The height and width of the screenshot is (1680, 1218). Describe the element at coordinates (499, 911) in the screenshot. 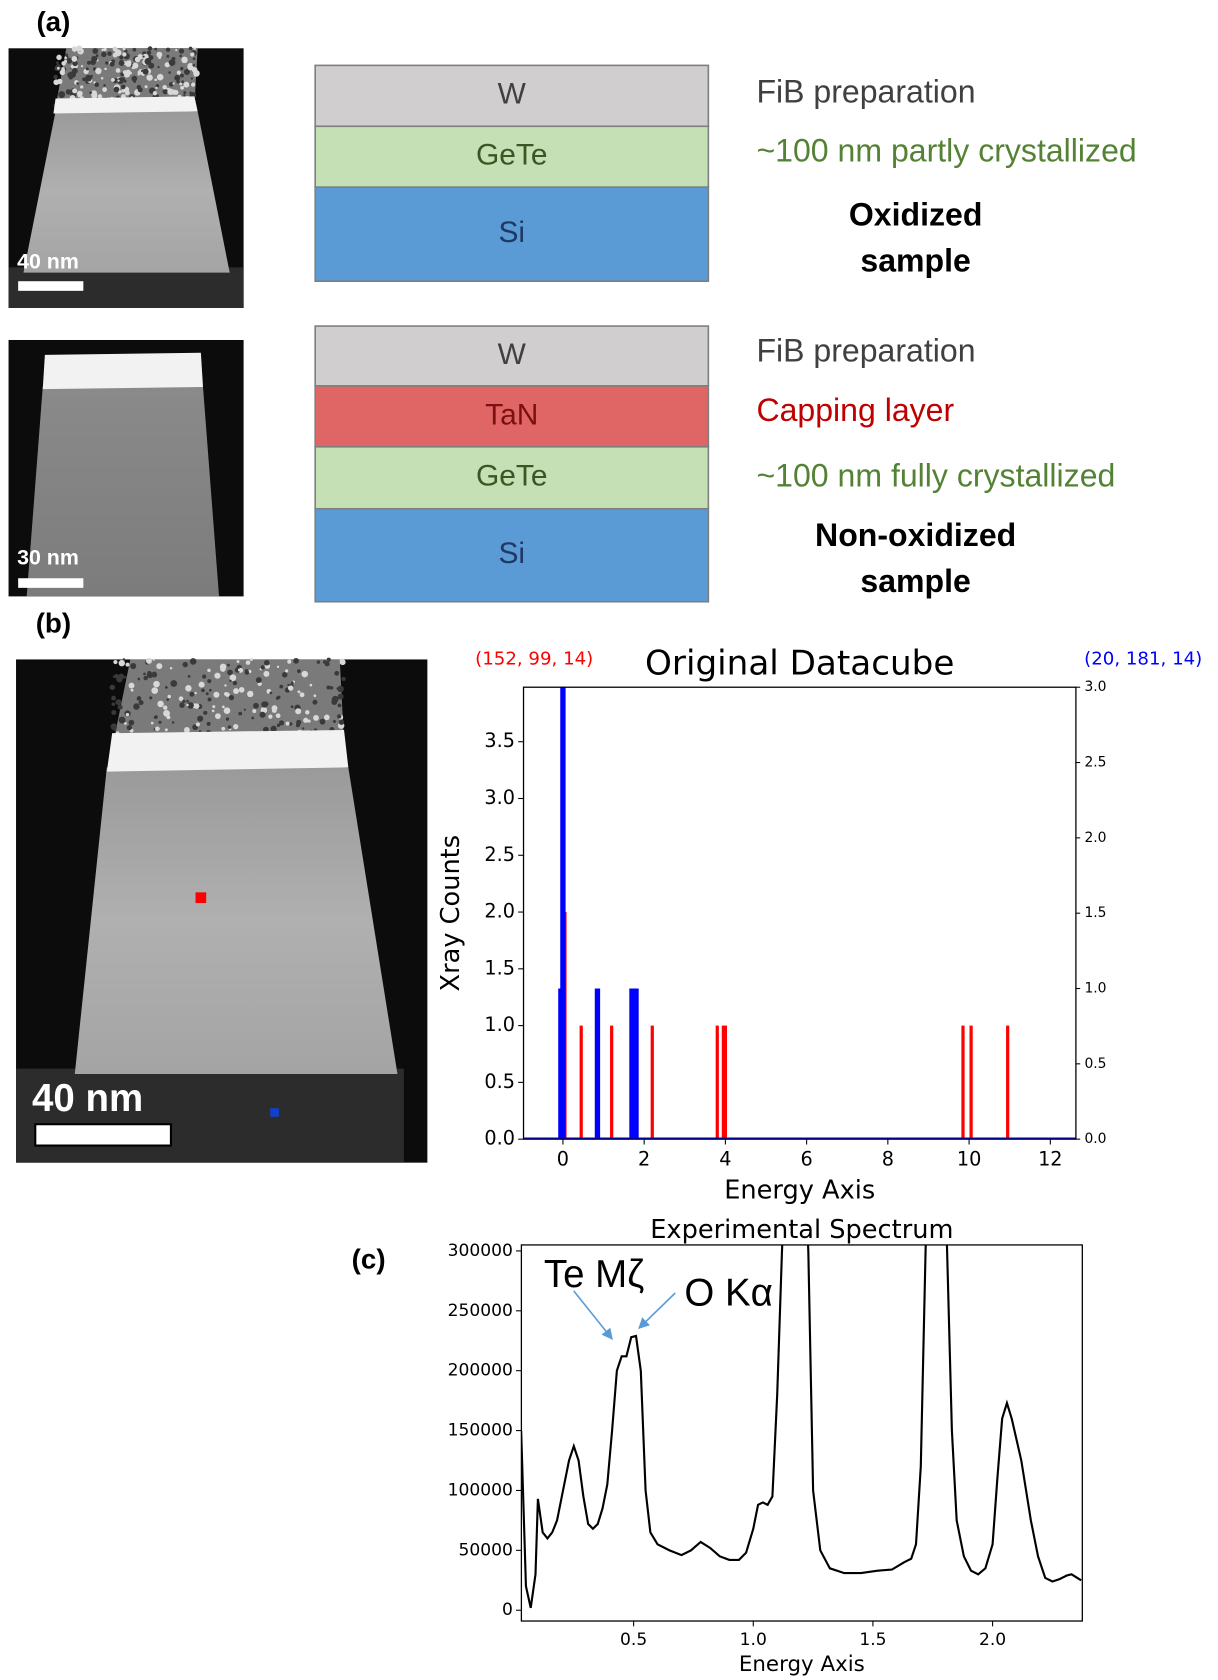

I see `y-tick-label: 2.0` at that location.